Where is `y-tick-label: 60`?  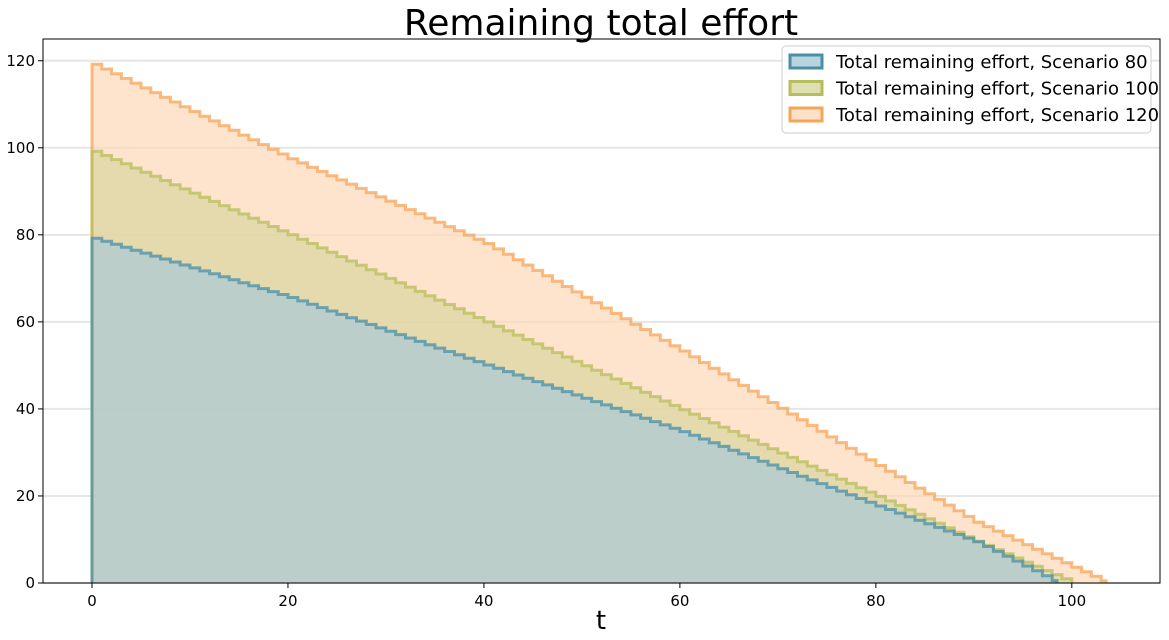 y-tick-label: 60 is located at coordinates (25, 322).